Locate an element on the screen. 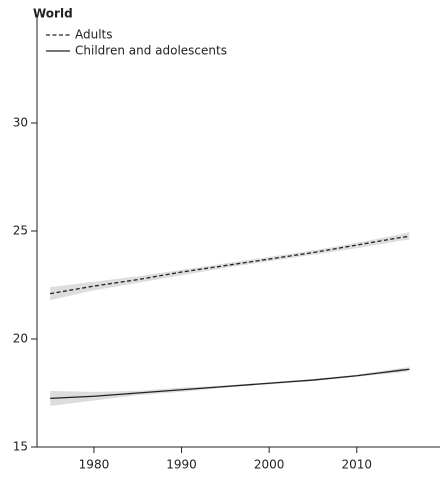 This screenshot has width=448, height=487. legend-label: Children and adolescents is located at coordinates (151, 51).